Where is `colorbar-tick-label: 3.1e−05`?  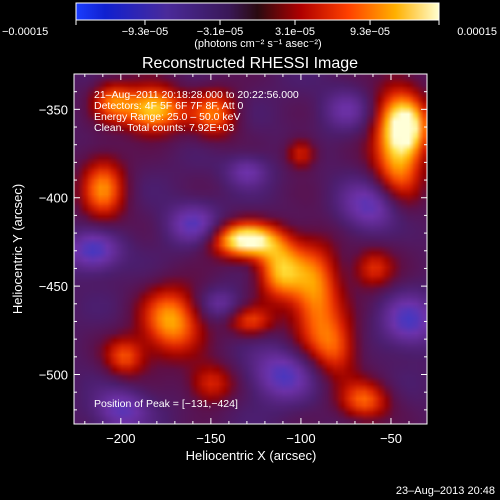
colorbar-tick-label: 3.1e−05 is located at coordinates (295, 32).